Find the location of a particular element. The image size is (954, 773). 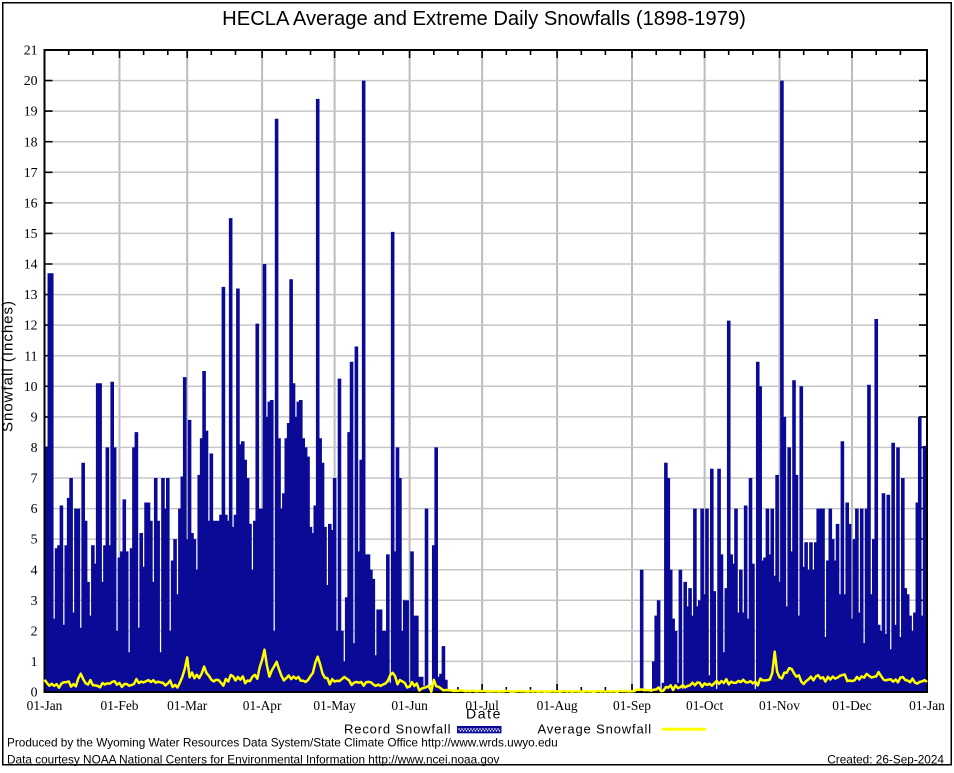

svg-text: 01-May is located at coordinates (334, 705).